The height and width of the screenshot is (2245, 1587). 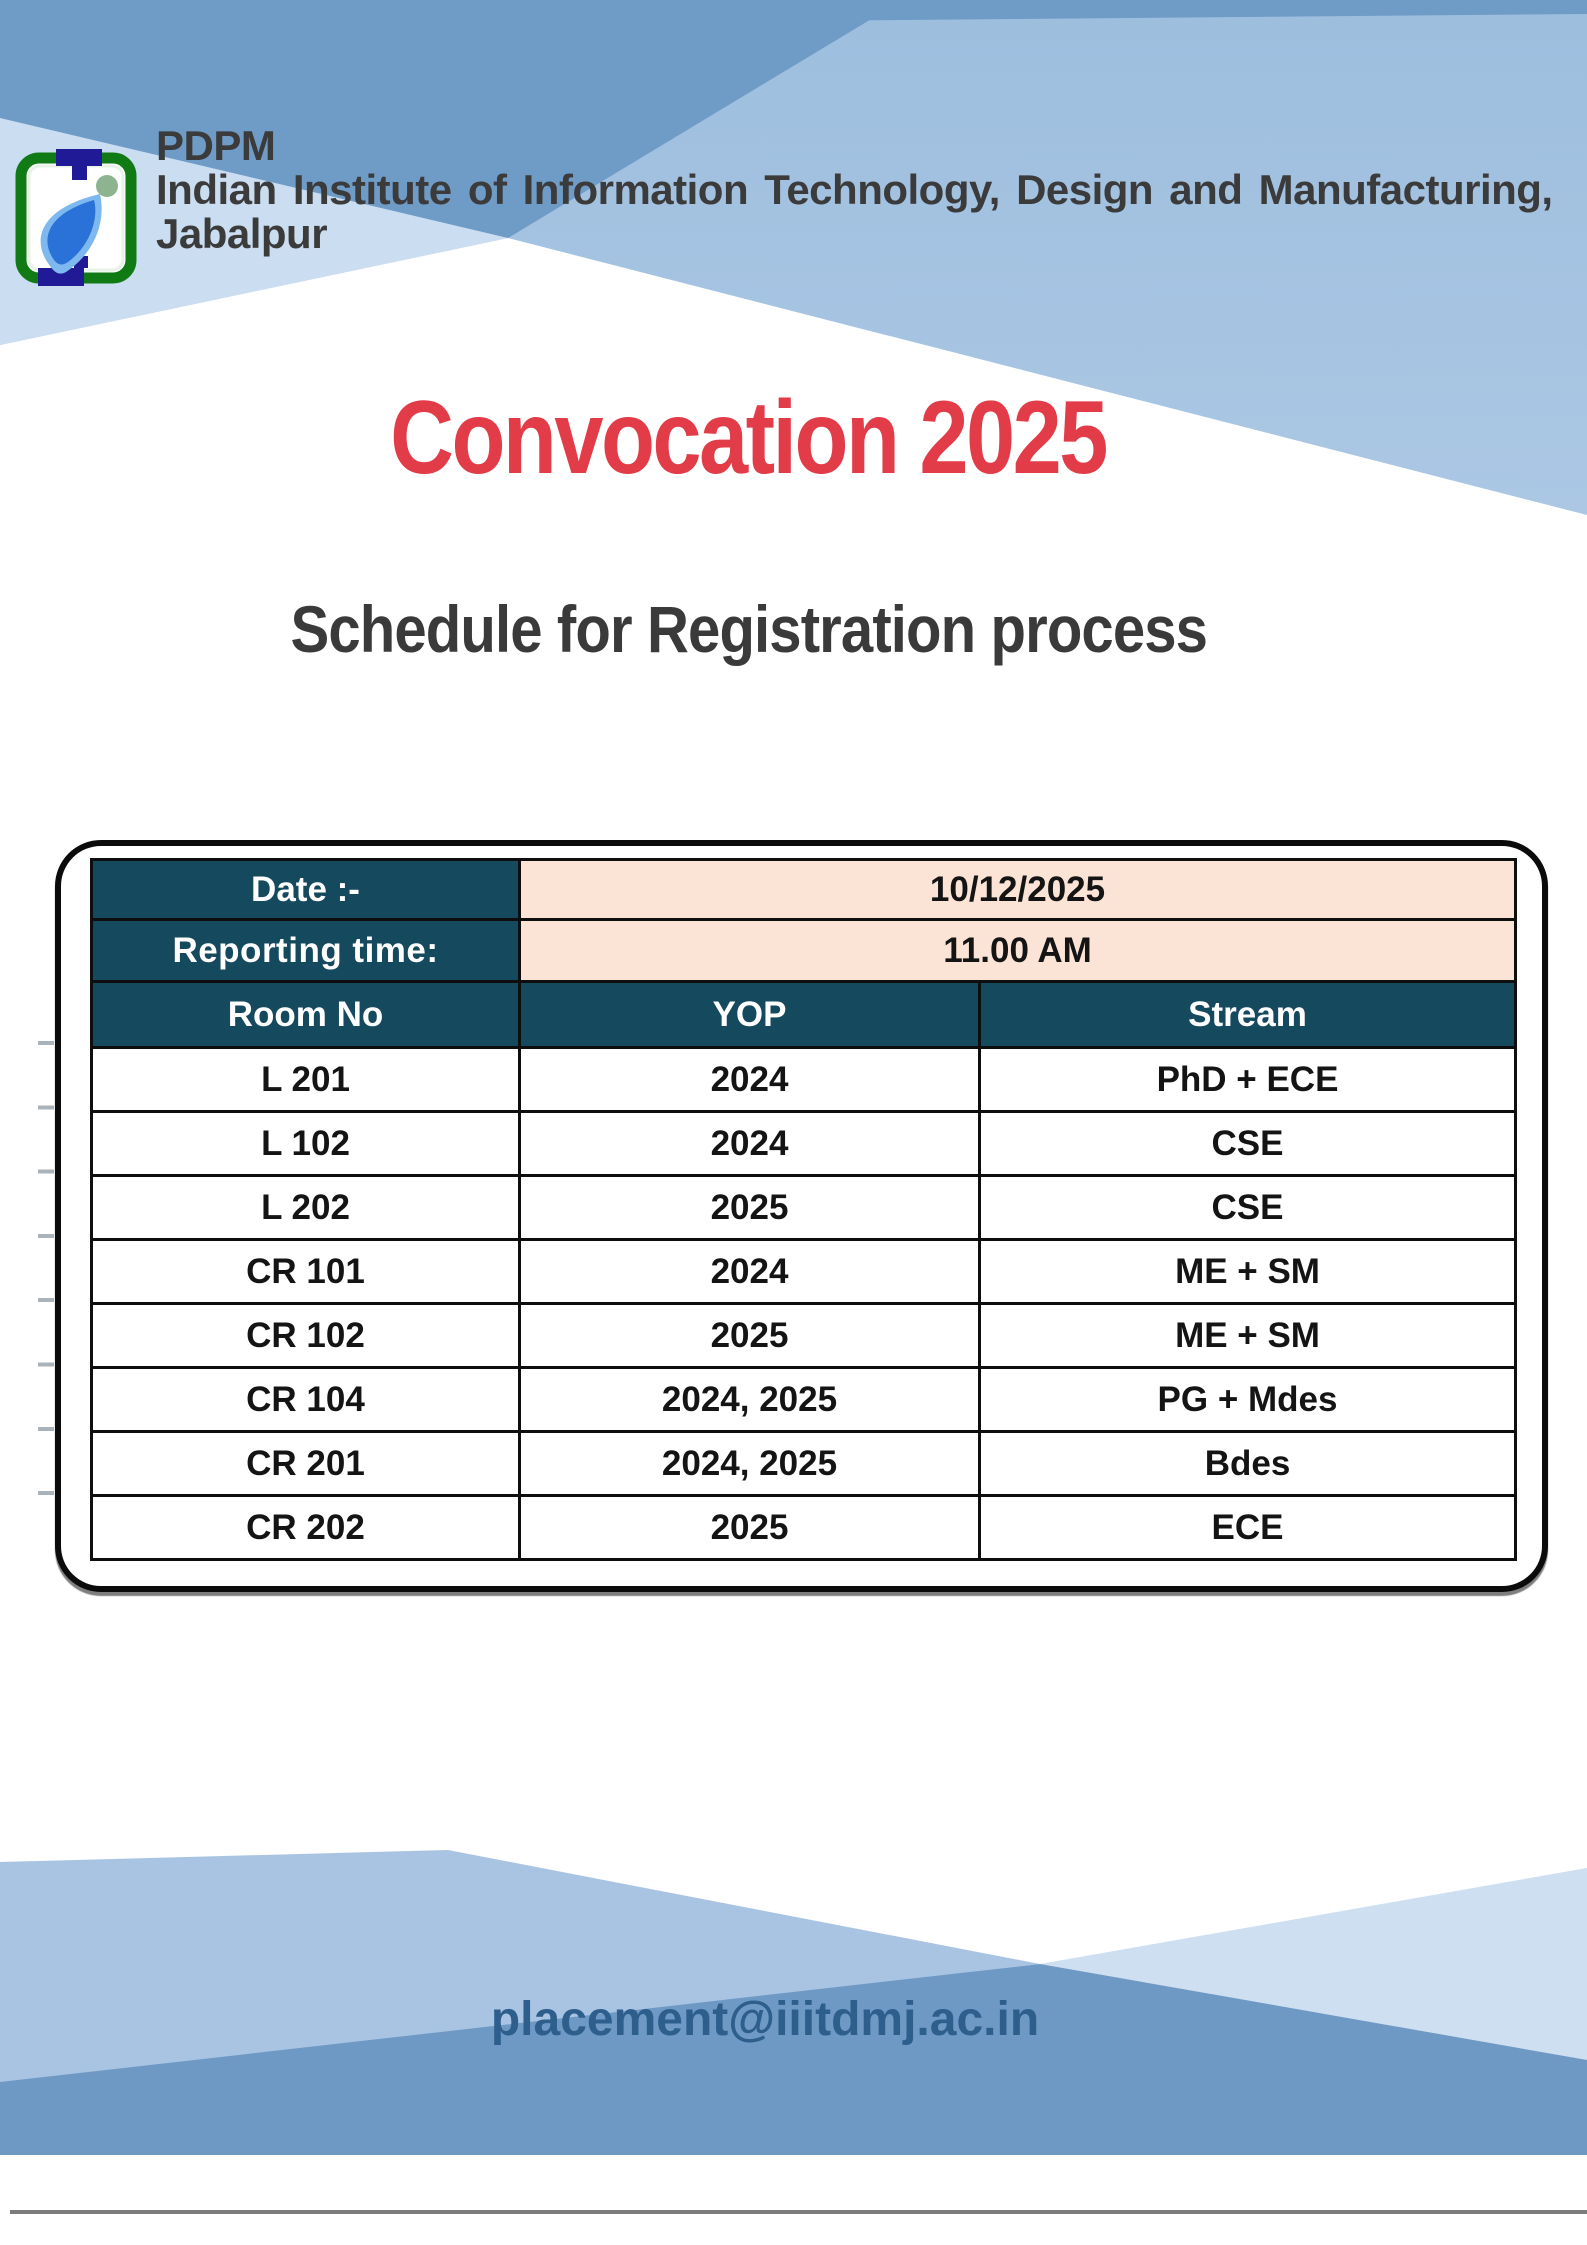 I want to click on row-gridline-ticks, so click(x=46, y=1270).